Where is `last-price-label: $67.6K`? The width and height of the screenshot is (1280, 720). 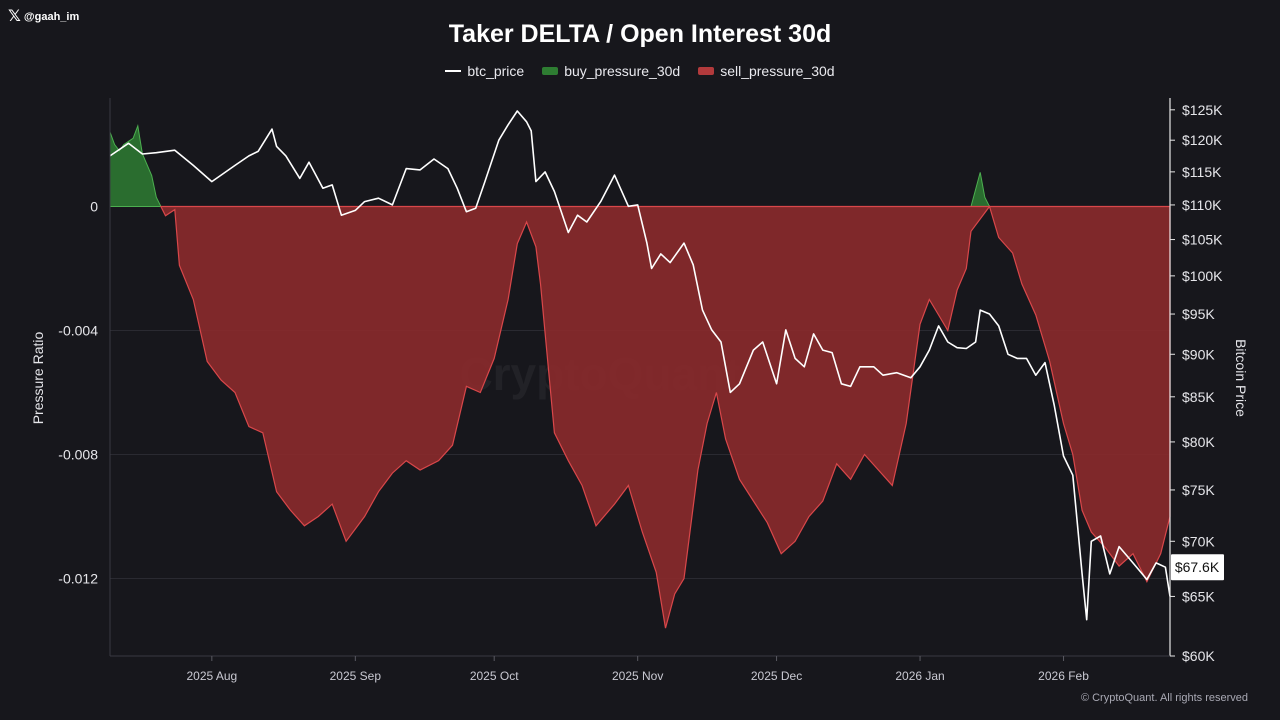 last-price-label: $67.6K is located at coordinates (1197, 567).